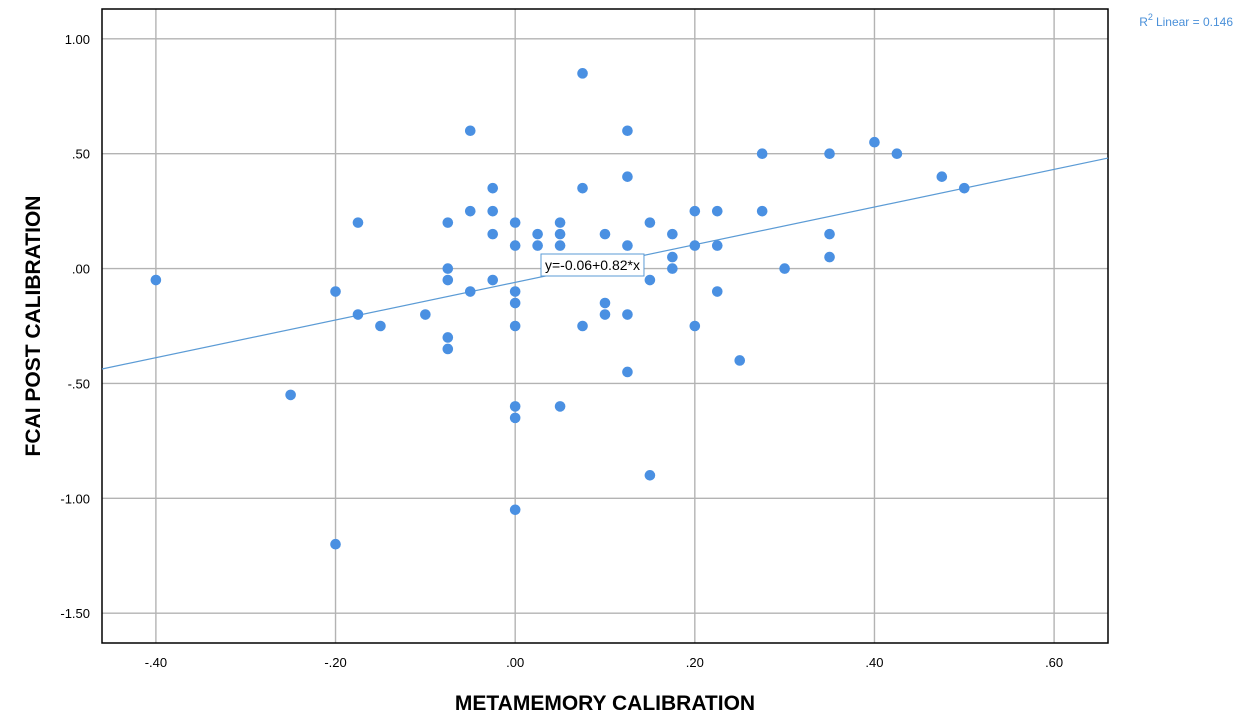 The width and height of the screenshot is (1251, 719). What do you see at coordinates (335, 662) in the screenshot?
I see `x-tick-label: -.20` at bounding box center [335, 662].